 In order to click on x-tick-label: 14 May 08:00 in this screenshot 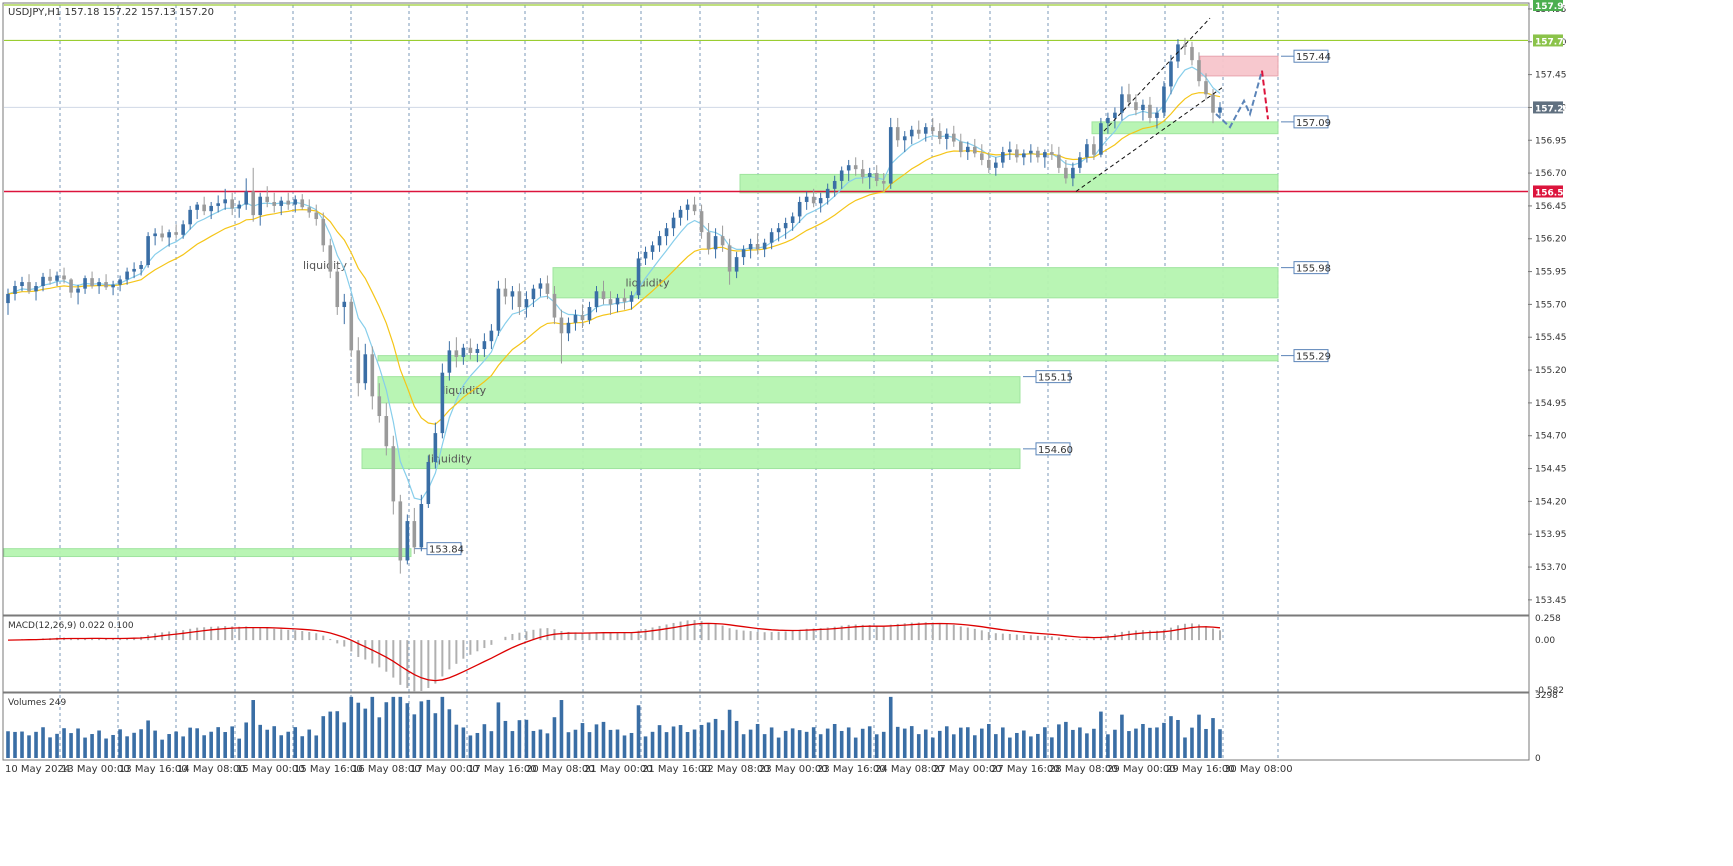, I will do `click(211, 769)`.